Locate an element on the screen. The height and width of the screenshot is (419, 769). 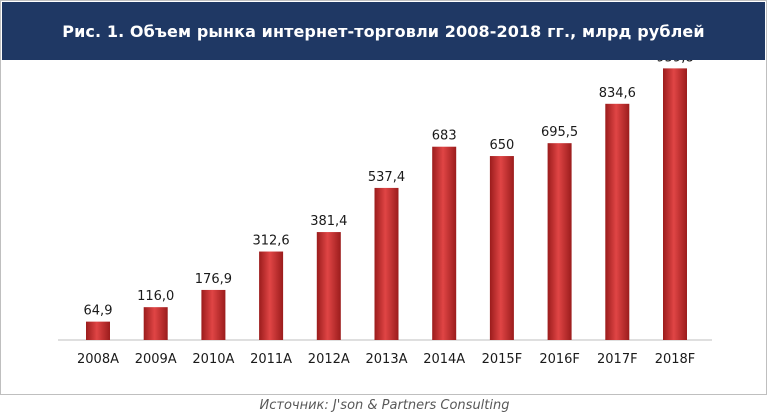
bar-2015F is located at coordinates (501, 248).